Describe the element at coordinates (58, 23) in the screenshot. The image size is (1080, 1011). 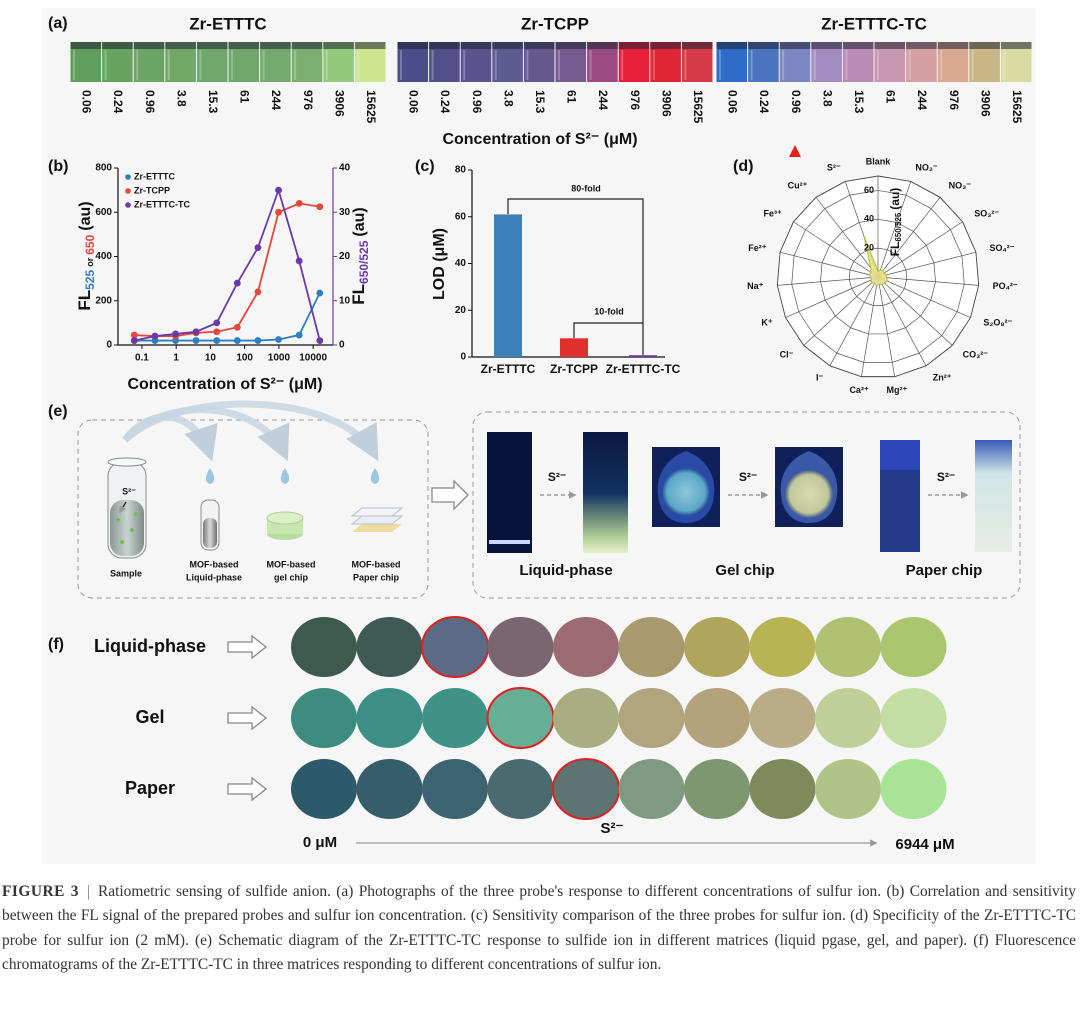
I see `panel-label: (a)` at that location.